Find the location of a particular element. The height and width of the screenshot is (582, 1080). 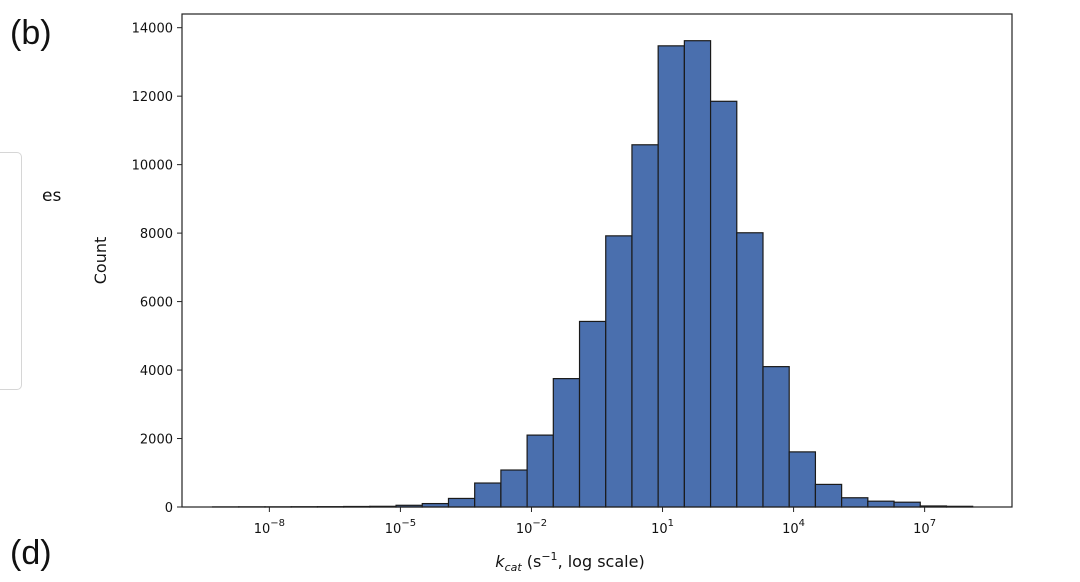

y-tick-label: 12000 is located at coordinates (152, 97).